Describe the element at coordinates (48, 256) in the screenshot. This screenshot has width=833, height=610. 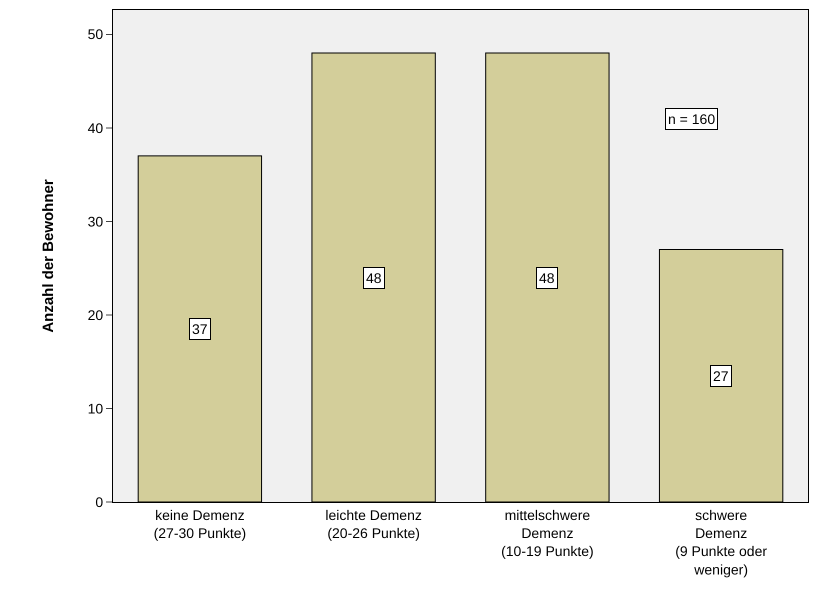
I see `y-axis-title: Anzahl der Bewohner` at that location.